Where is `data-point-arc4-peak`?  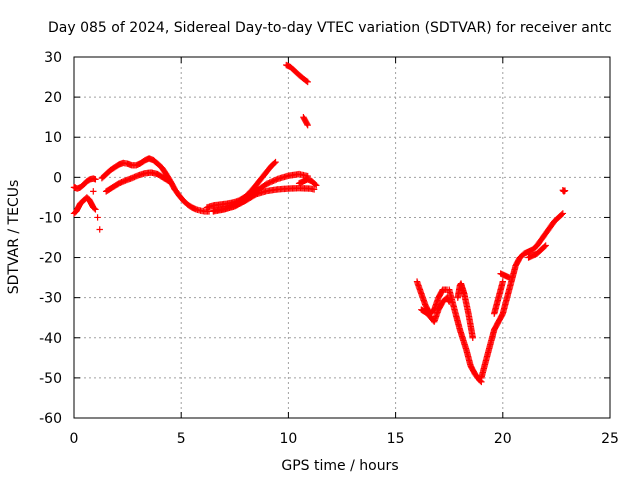
data-point-arc4-peak is located at coordinates (472, 337).